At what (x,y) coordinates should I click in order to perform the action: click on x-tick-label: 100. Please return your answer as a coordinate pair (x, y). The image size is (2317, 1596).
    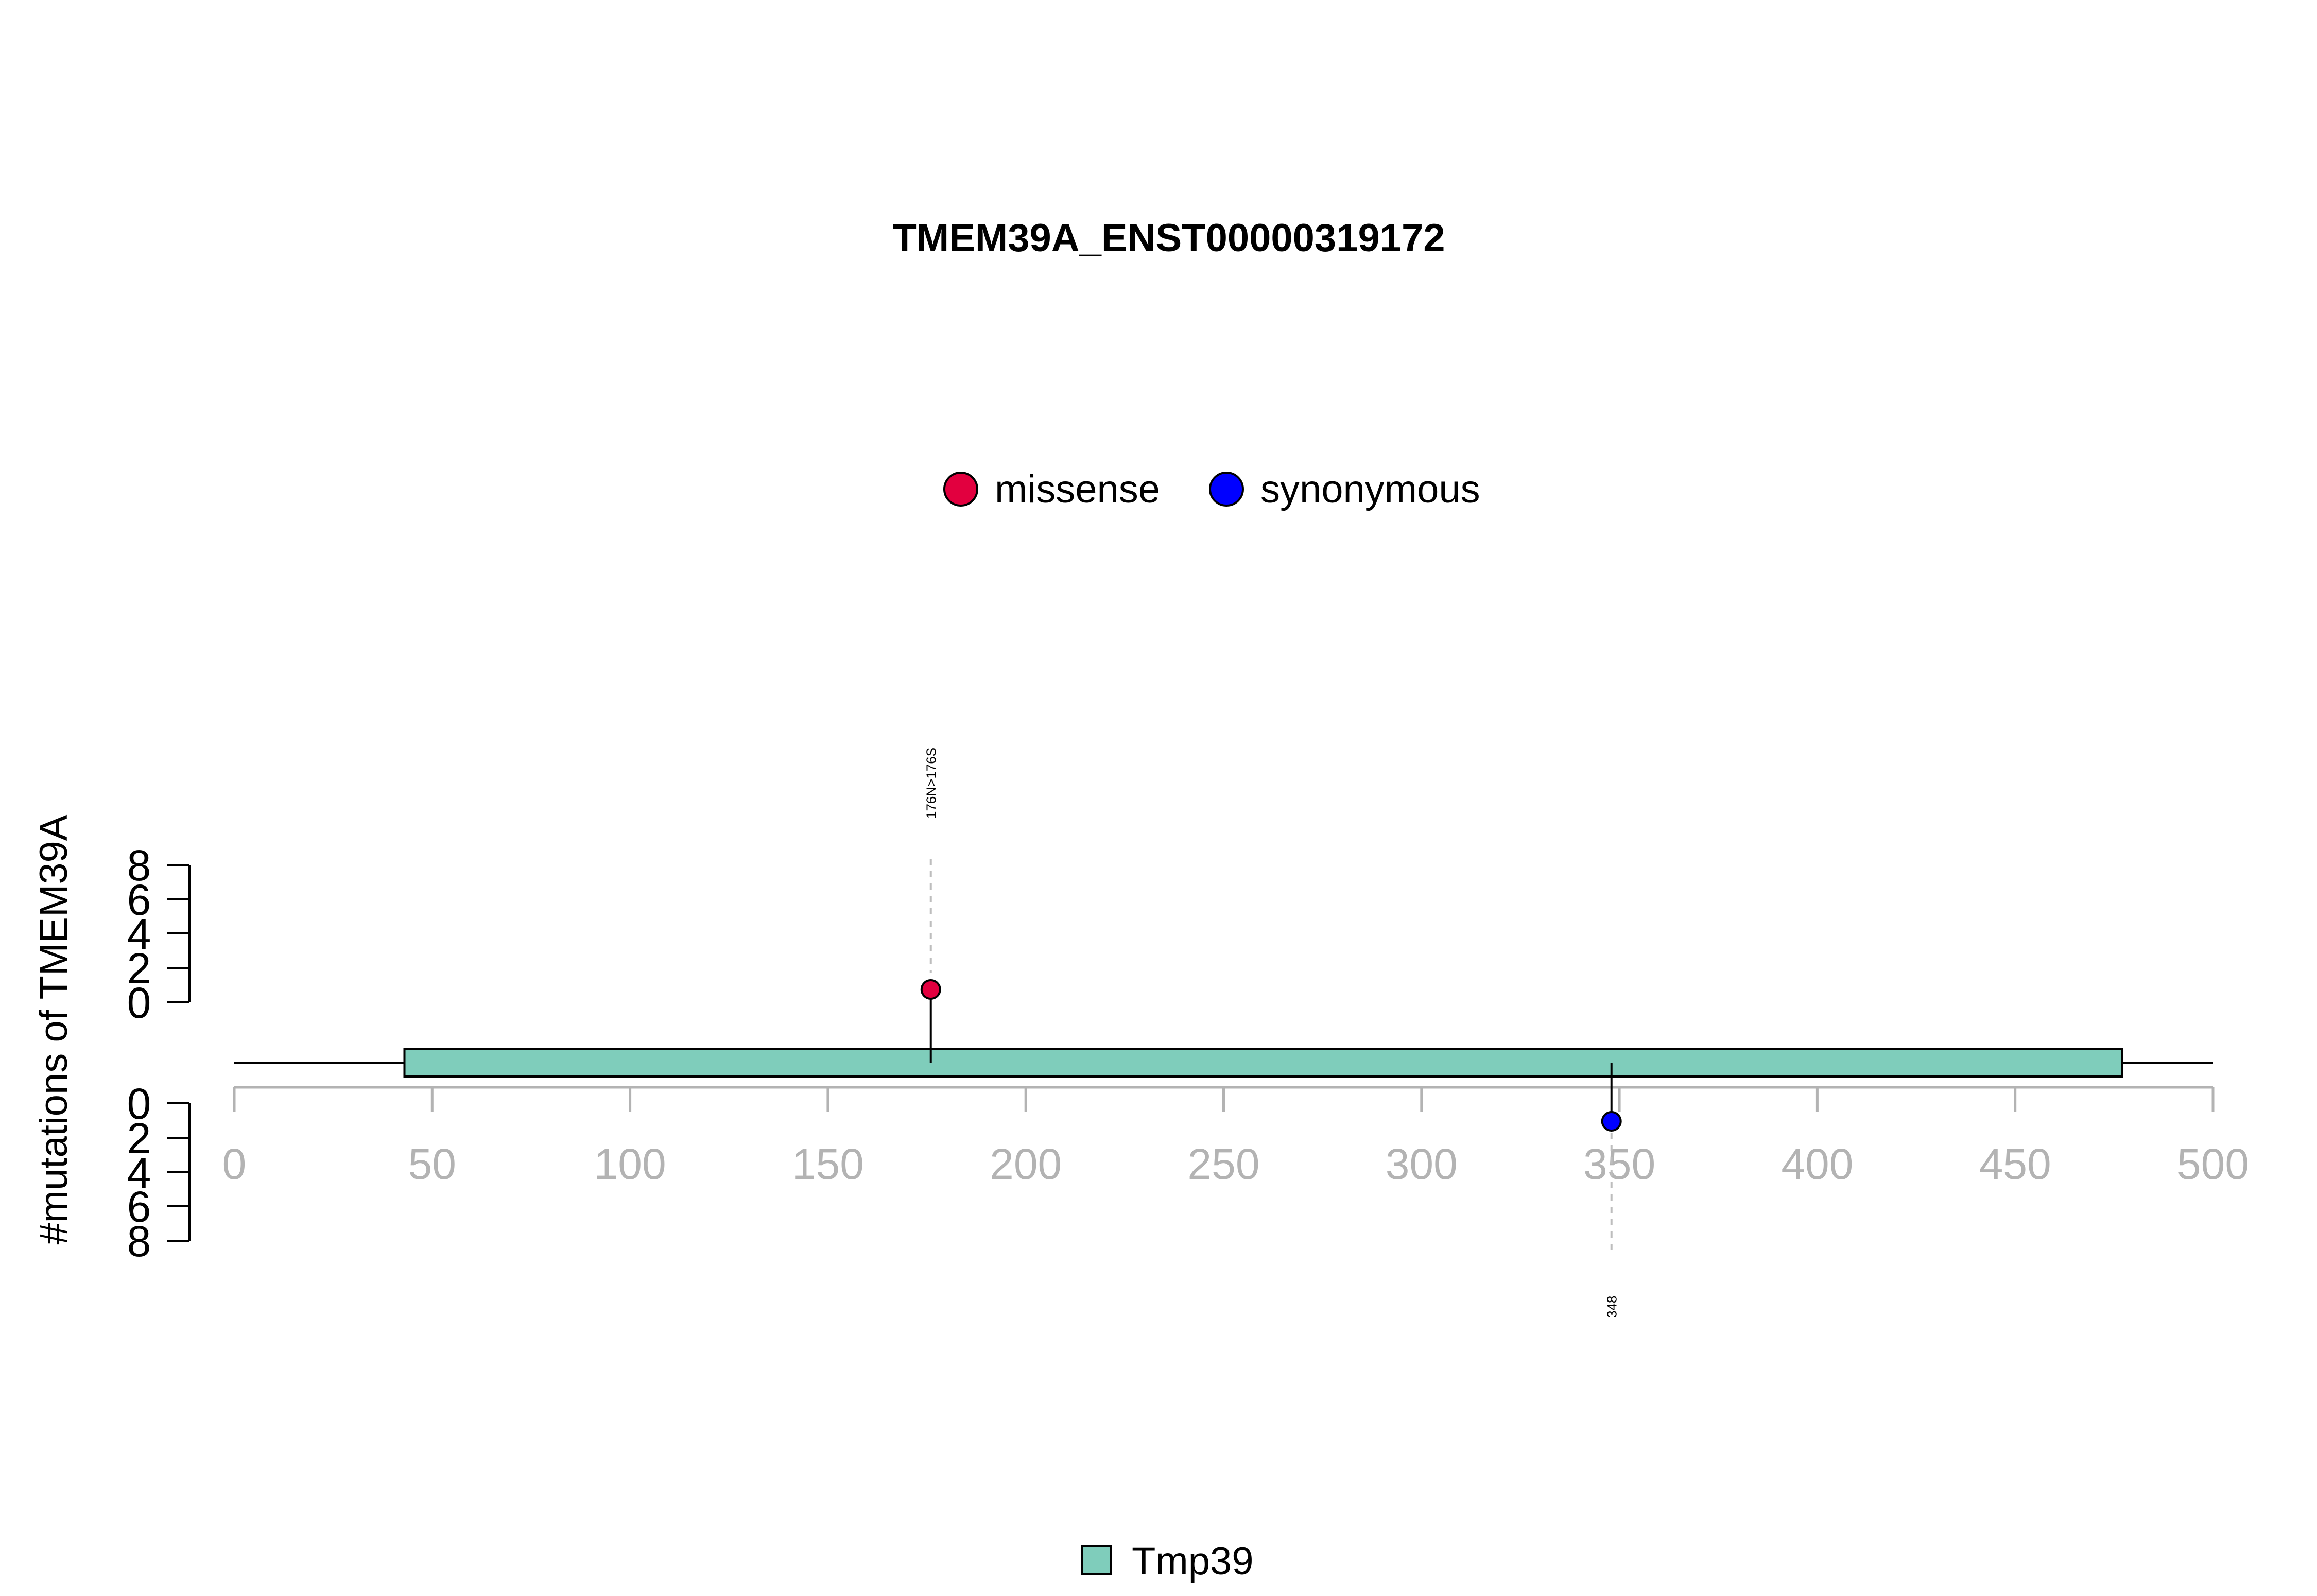
    Looking at the image, I should click on (630, 1164).